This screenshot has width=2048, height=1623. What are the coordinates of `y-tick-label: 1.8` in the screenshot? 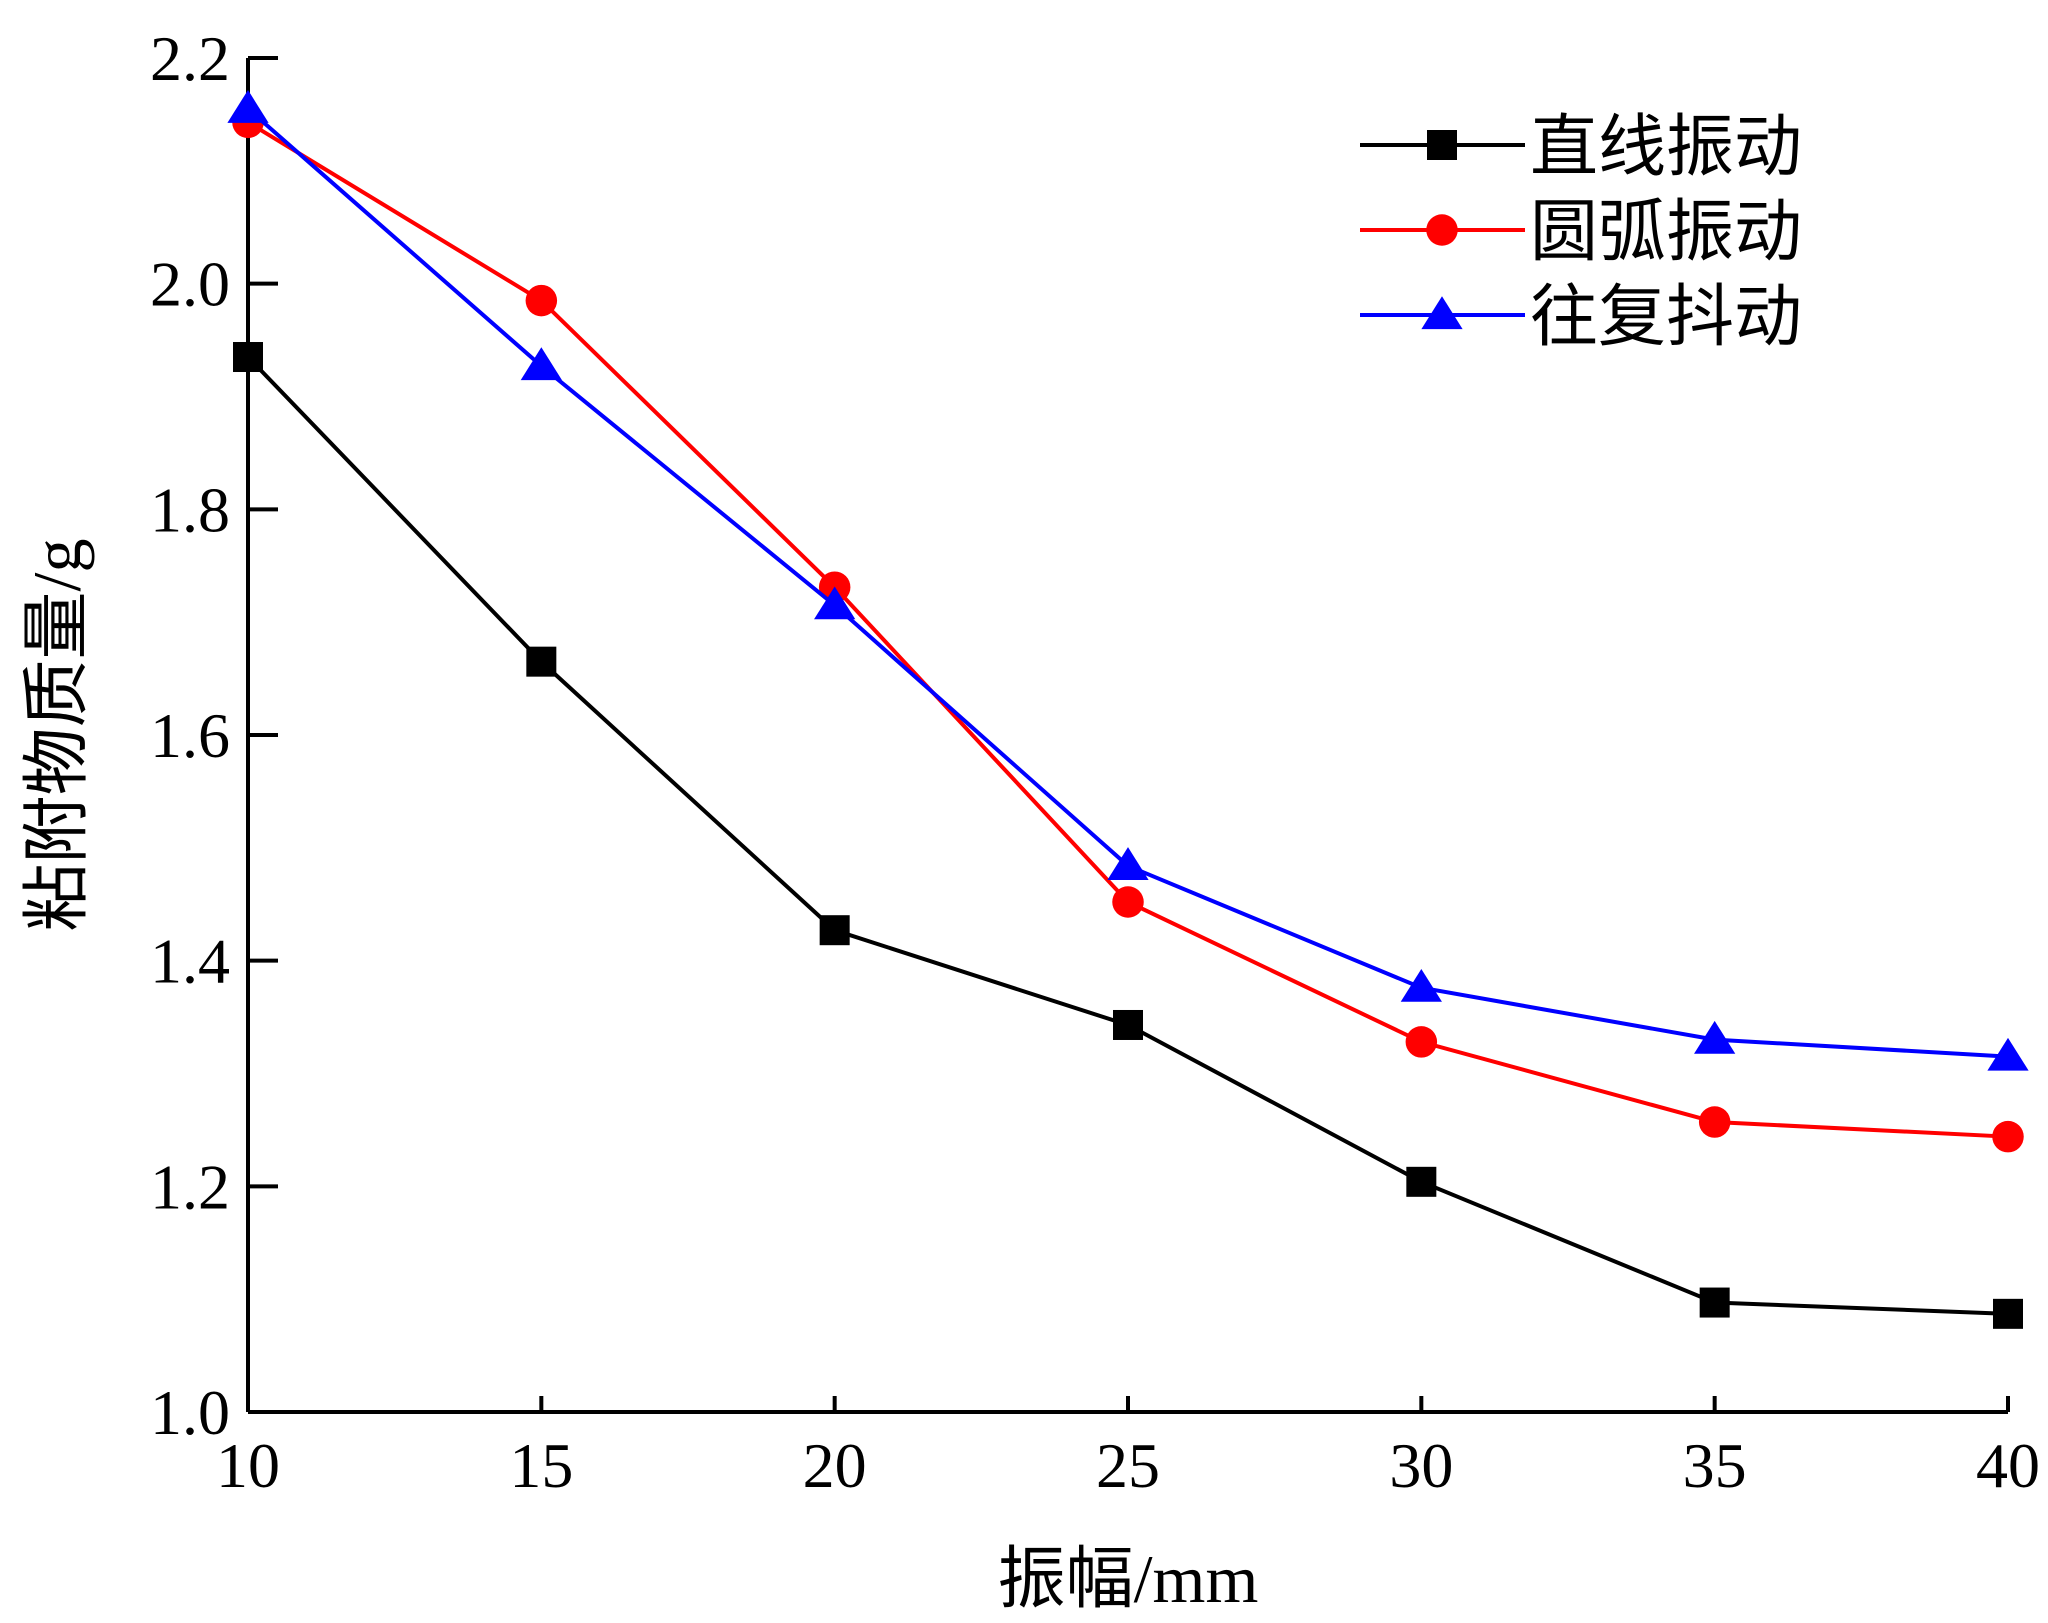 It's located at (190, 509).